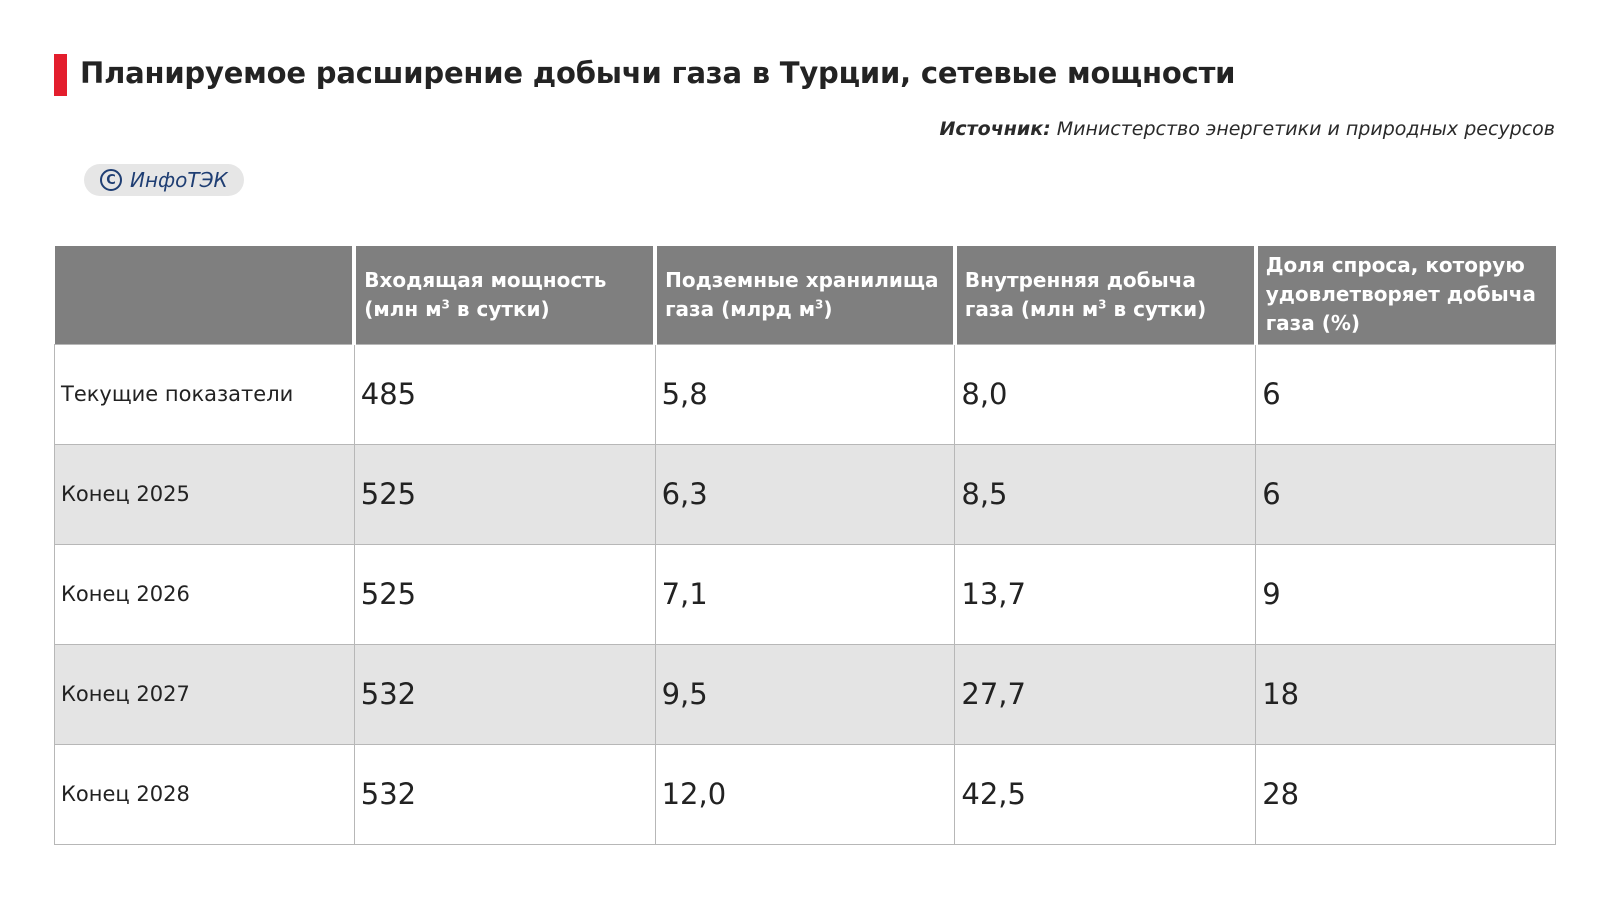  Describe the element at coordinates (1105, 594) in the screenshot. I see `table-cell: 13,7` at that location.